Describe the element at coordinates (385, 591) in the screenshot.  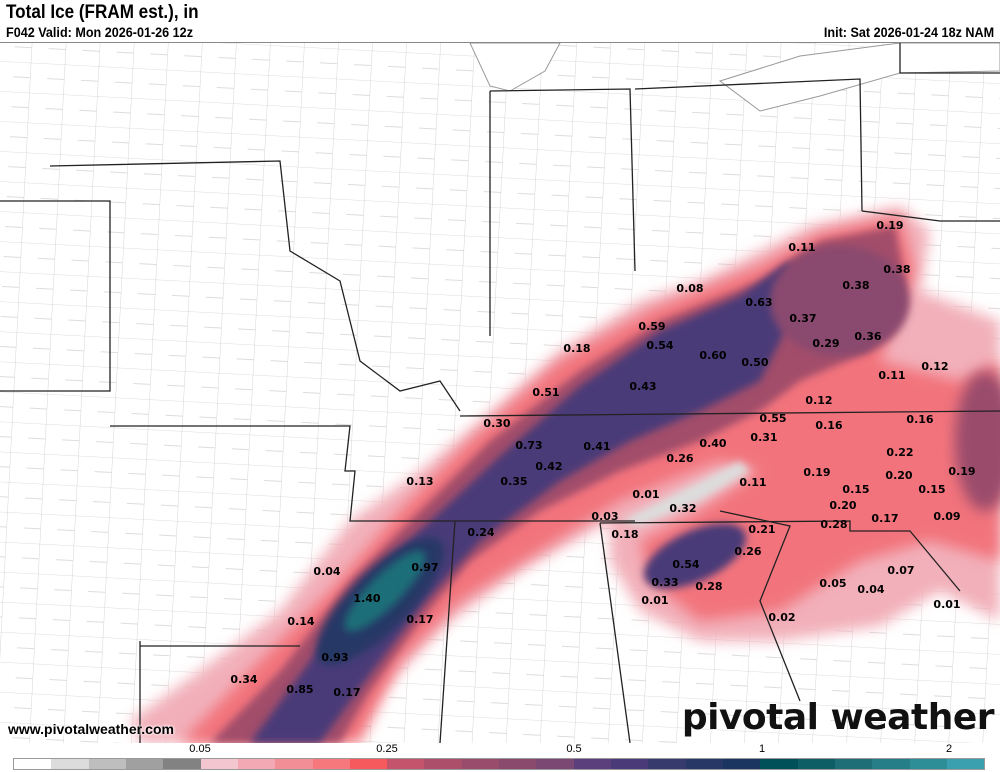
I see `ice-core-teal` at that location.